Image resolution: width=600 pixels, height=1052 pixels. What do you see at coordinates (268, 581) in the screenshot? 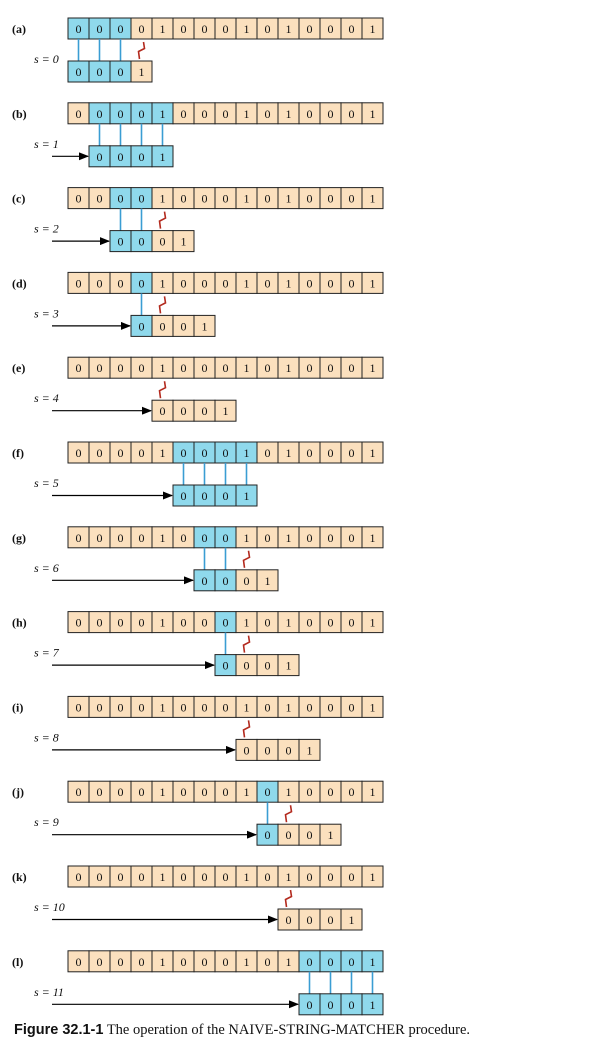
I see `pattern-cell-value: 1` at bounding box center [268, 581].